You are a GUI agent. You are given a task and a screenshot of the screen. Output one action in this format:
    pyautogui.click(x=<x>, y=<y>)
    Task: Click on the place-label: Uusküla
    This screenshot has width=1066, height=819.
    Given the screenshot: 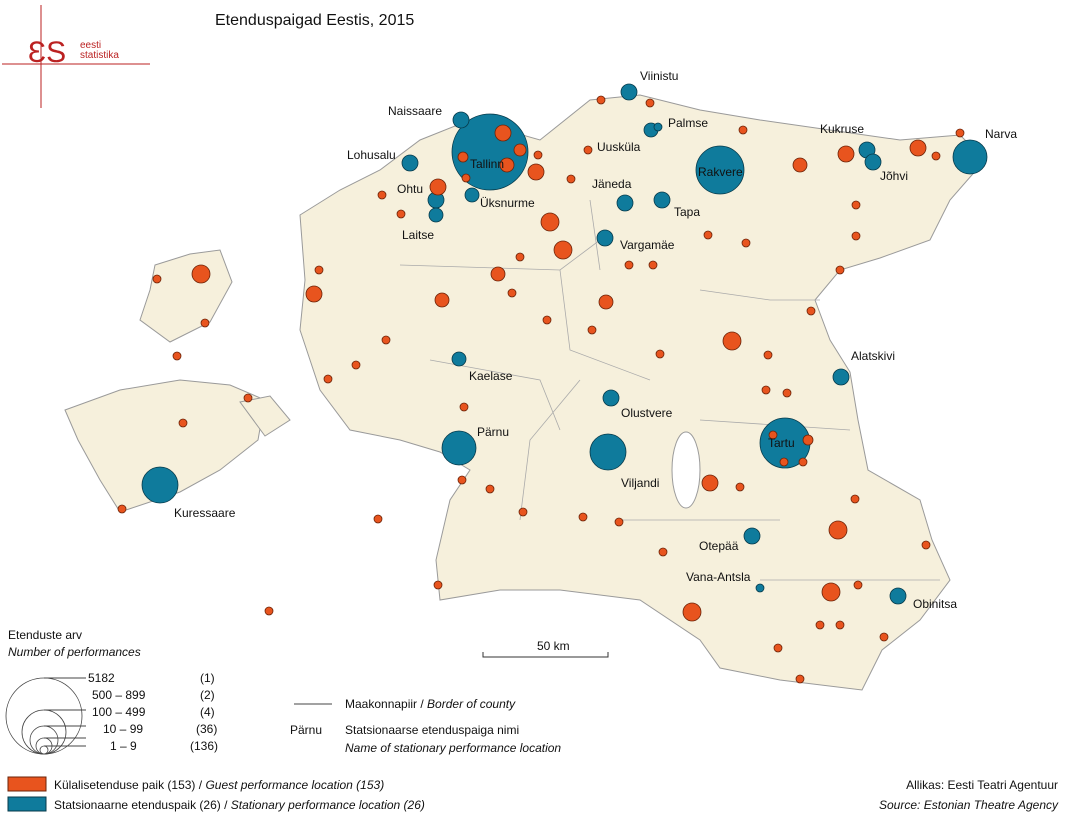 What is the action you would take?
    pyautogui.click(x=619, y=147)
    